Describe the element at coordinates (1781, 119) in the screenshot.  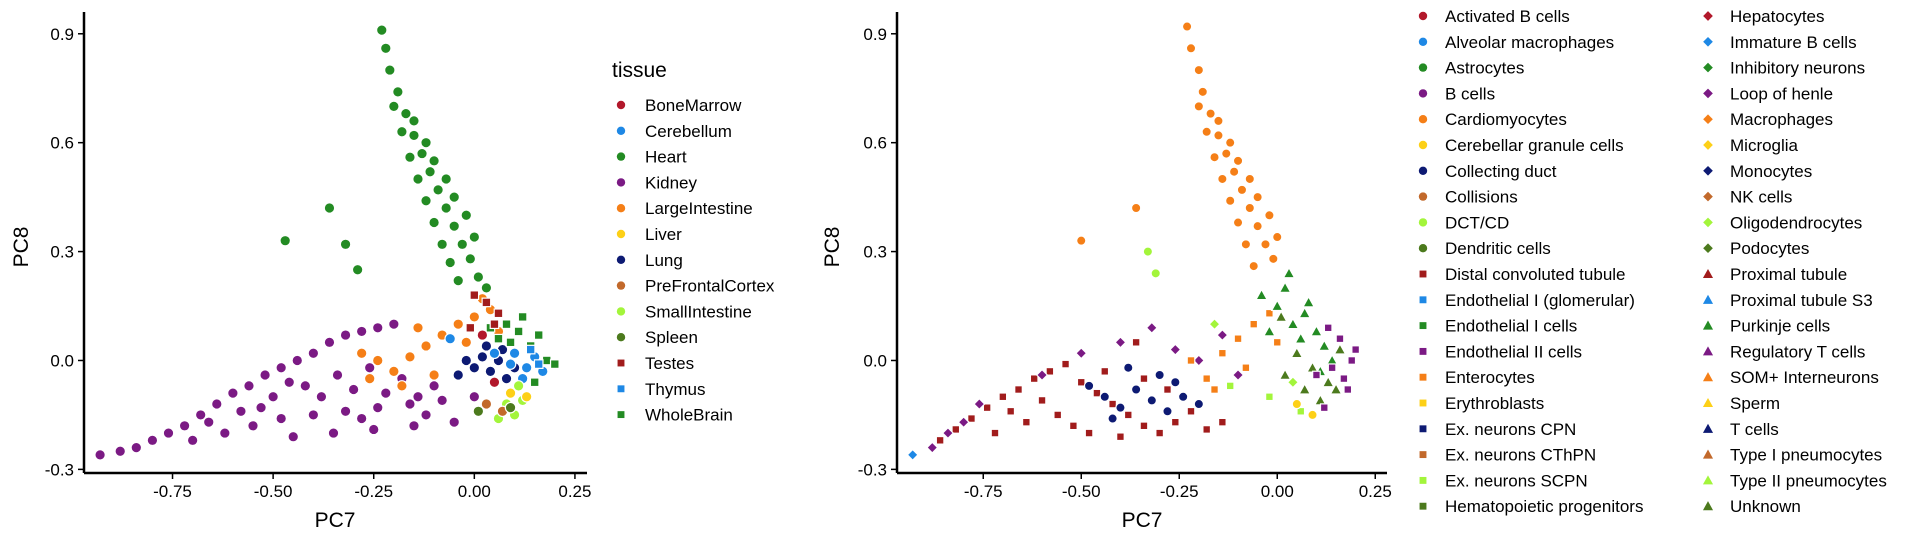
I see `chart-2-legend-label: Macrophages` at that location.